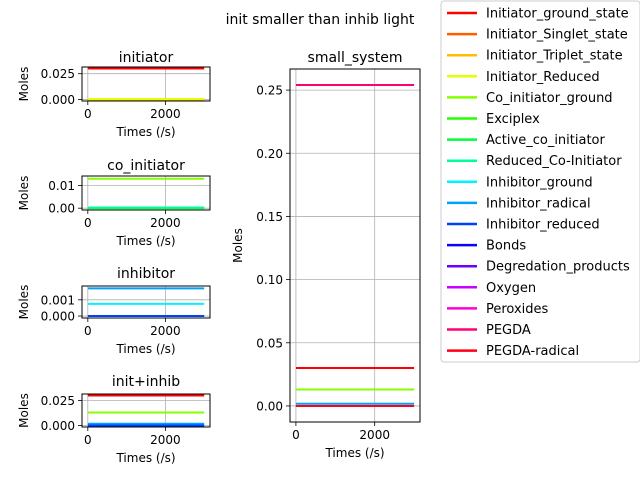 The width and height of the screenshot is (640, 480). I want to click on subplot-title: initiator, so click(146, 58).